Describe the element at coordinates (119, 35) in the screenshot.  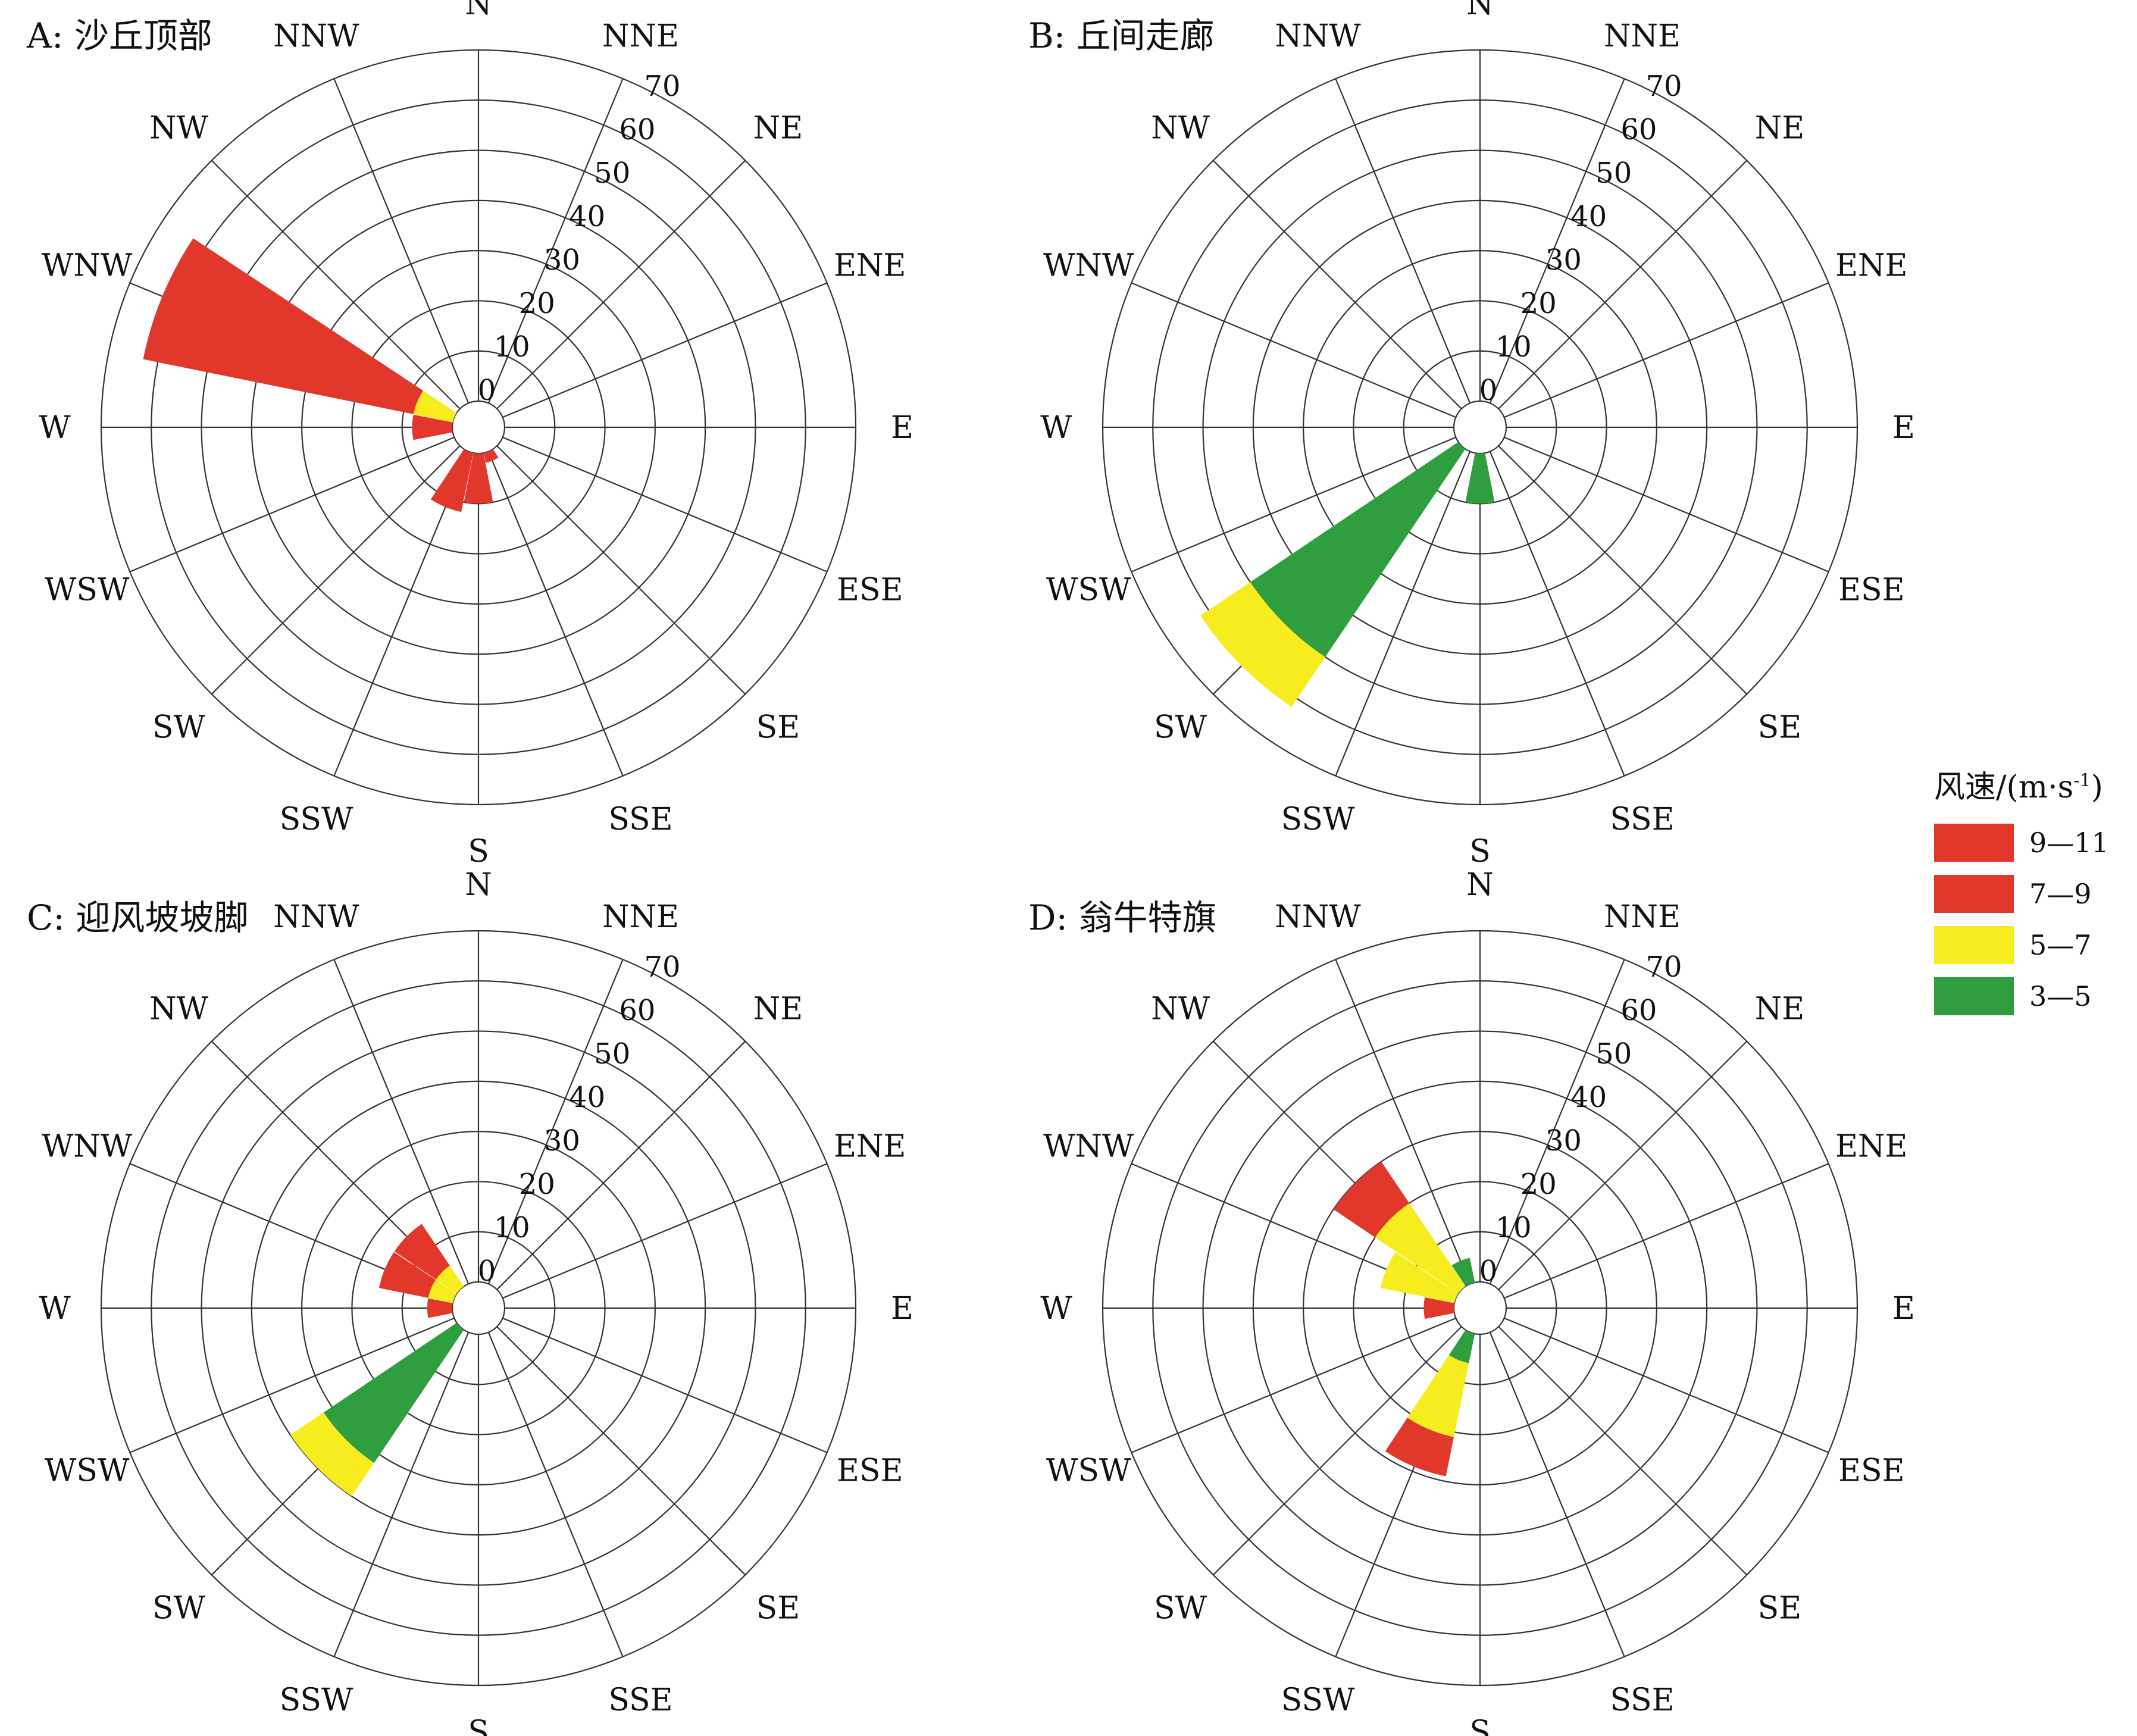
I see `panel-title: A: 沙丘顶部` at that location.